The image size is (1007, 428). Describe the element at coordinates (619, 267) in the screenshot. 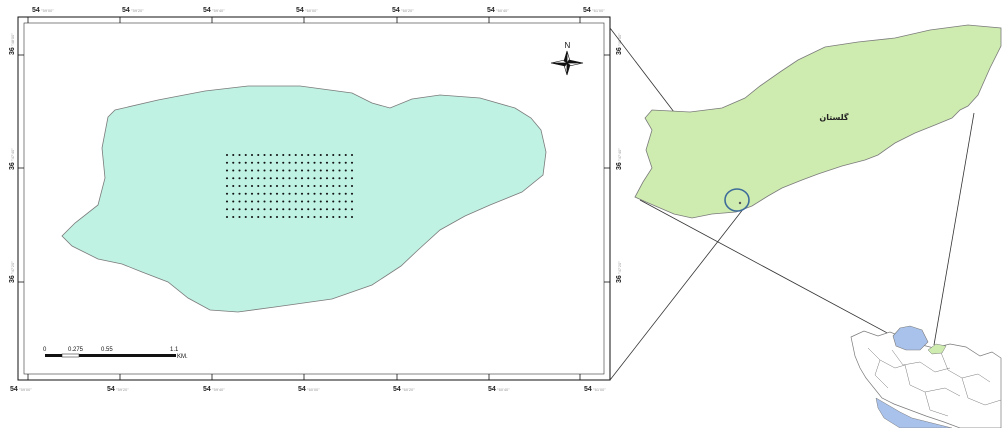

I see `right-coord-3-minutes: °47'20"` at that location.